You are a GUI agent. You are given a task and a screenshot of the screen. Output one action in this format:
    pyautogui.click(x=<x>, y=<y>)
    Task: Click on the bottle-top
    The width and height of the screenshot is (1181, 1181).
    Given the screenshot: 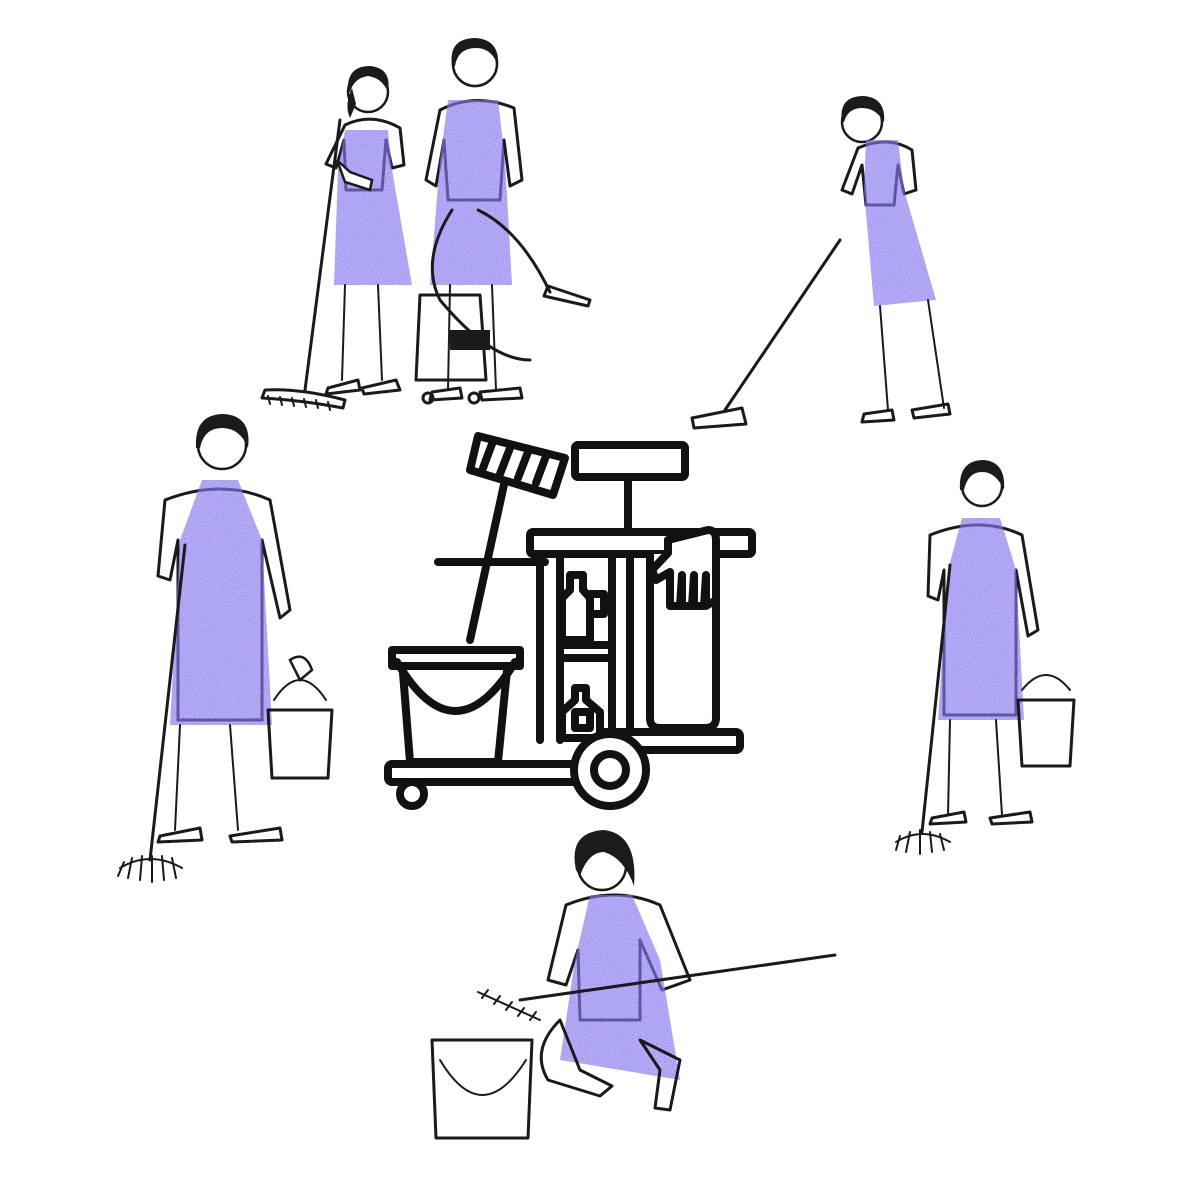 What is the action you would take?
    pyautogui.click(x=576, y=607)
    